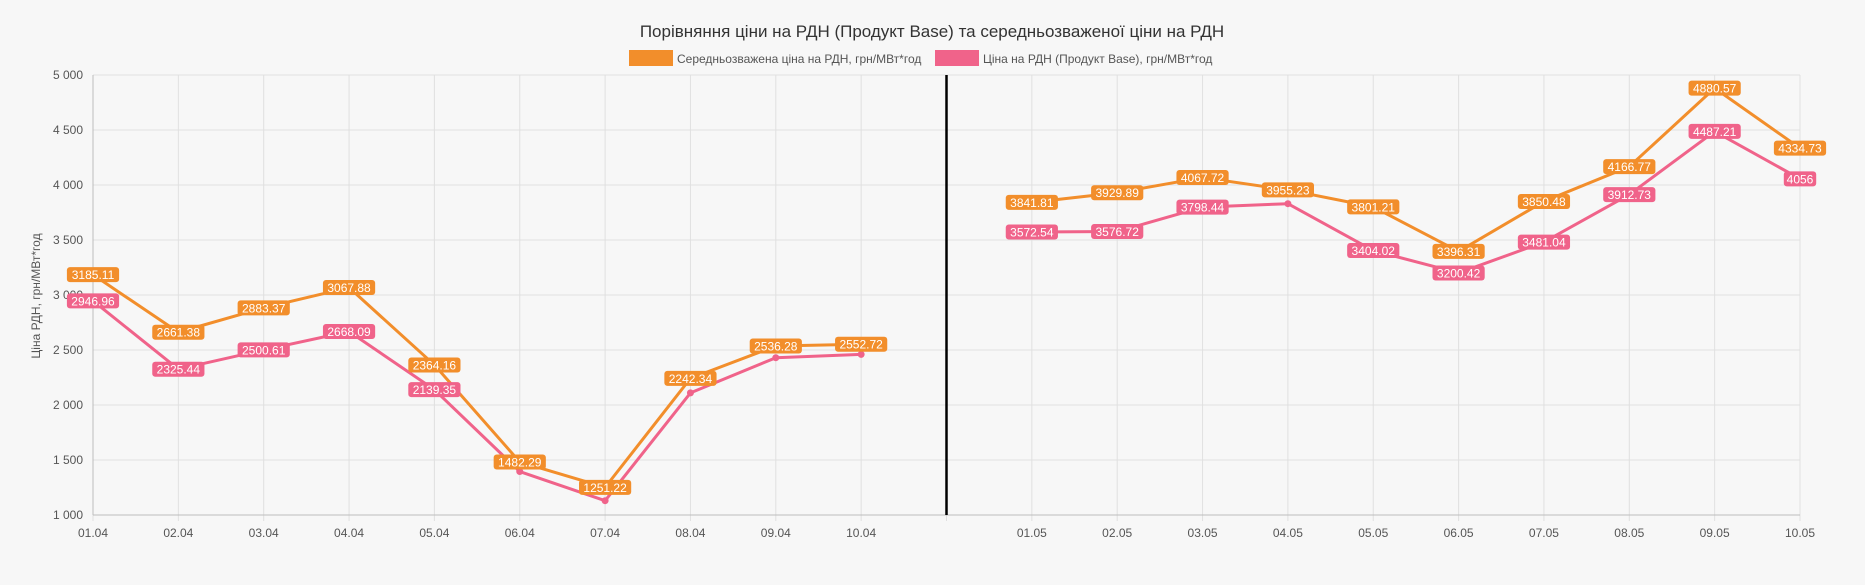 The image size is (1865, 585). I want to click on series-1-data-label: 3955.23, so click(1288, 190).